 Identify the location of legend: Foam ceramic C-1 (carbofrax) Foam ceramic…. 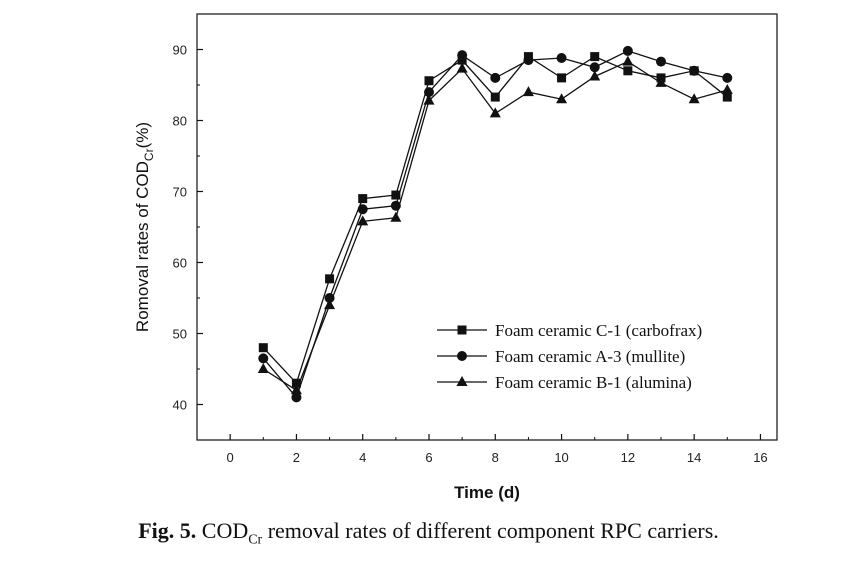
(569, 356).